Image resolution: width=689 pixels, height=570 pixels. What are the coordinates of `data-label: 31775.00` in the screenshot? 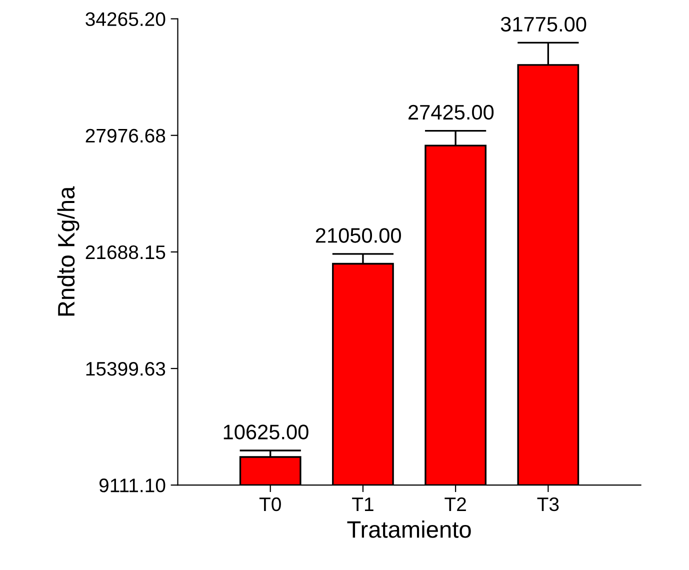 It's located at (543, 24).